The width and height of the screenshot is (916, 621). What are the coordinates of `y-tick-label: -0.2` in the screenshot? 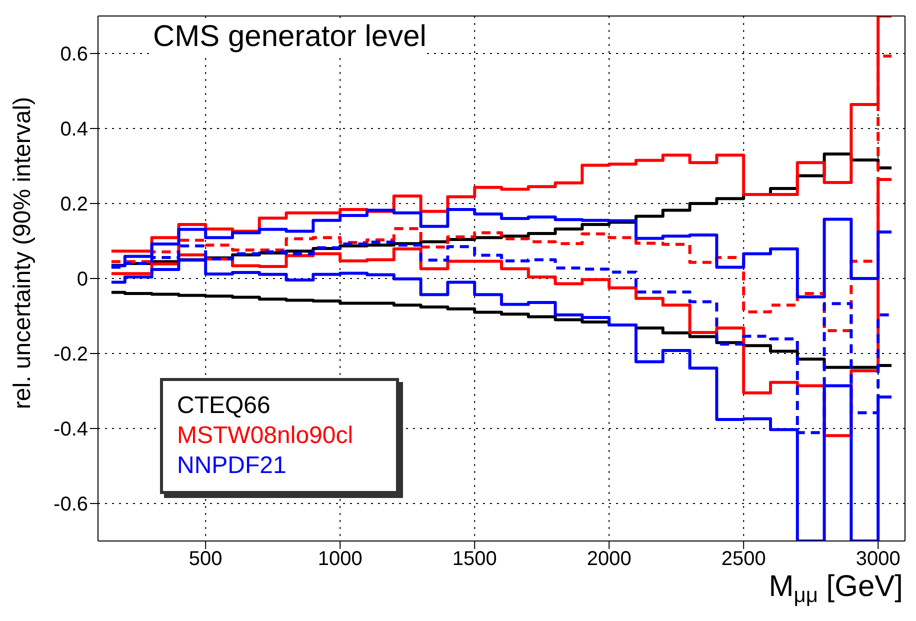 It's located at (71, 355).